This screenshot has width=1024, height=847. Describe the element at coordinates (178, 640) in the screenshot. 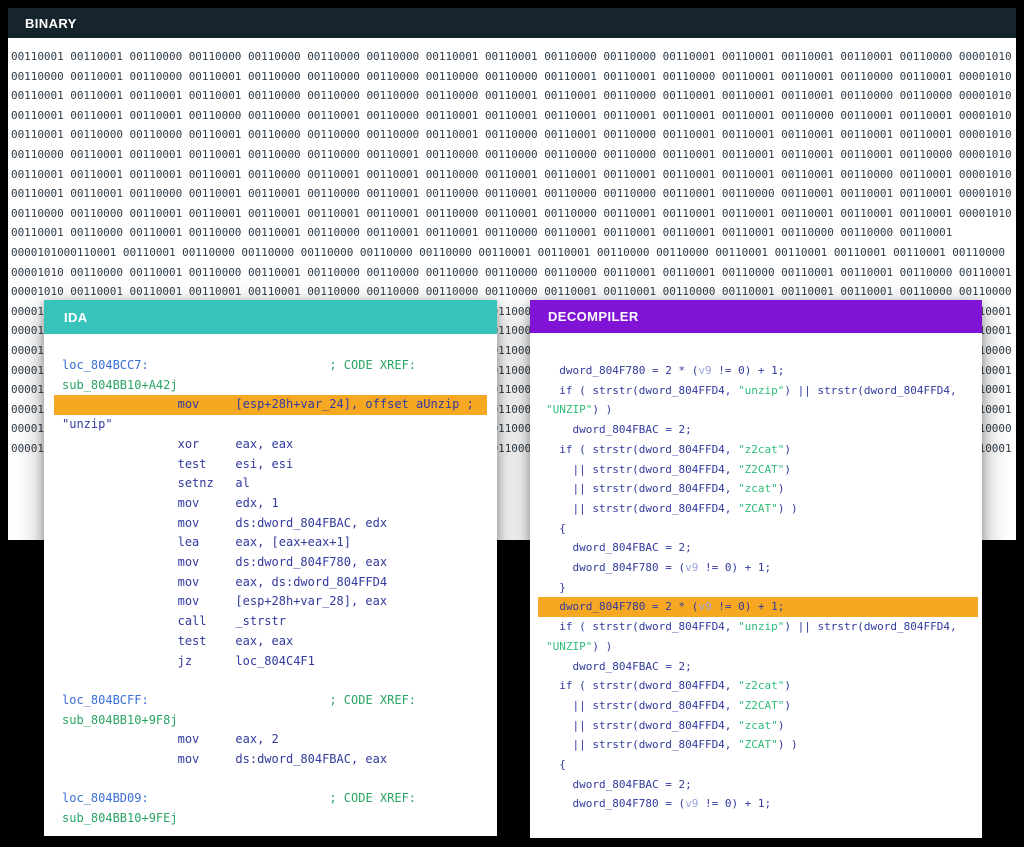

I see `code-segment-p: test eax, eax` at that location.